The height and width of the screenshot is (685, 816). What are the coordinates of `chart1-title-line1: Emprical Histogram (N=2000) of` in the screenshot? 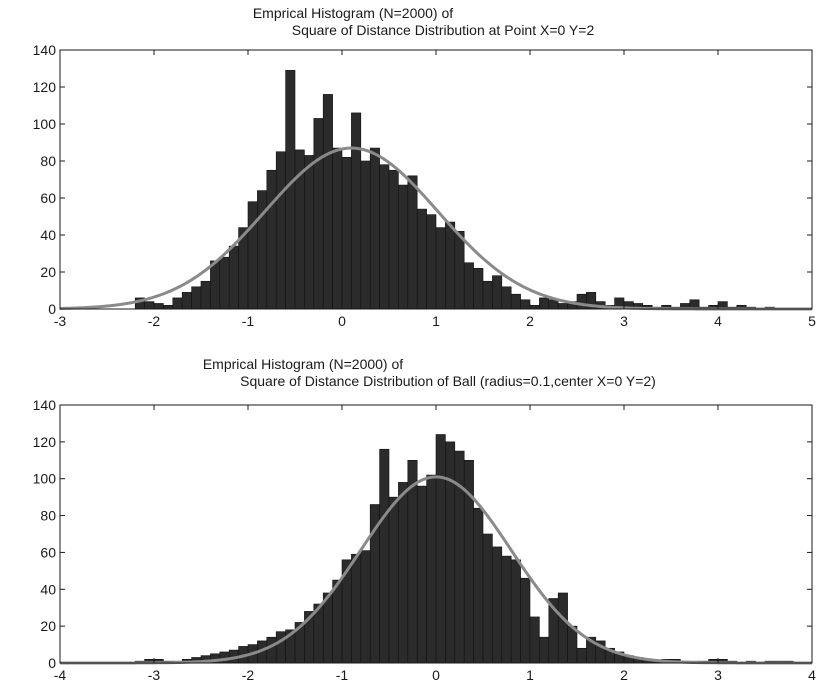 It's located at (353, 13).